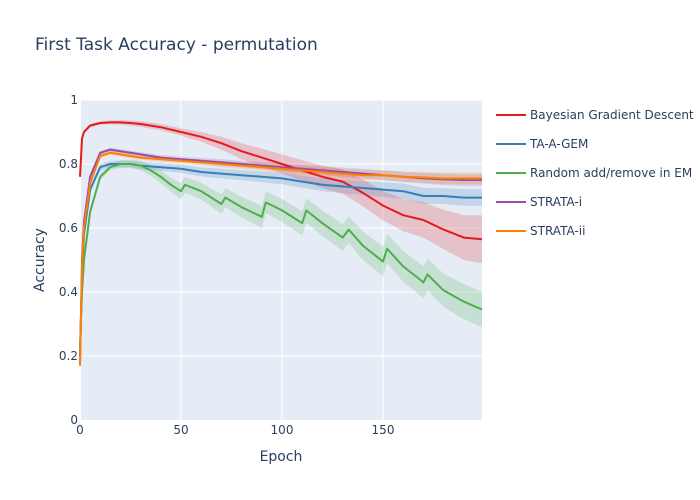 The image size is (700, 500). I want to click on y-tick-label: 0.6, so click(68, 228).